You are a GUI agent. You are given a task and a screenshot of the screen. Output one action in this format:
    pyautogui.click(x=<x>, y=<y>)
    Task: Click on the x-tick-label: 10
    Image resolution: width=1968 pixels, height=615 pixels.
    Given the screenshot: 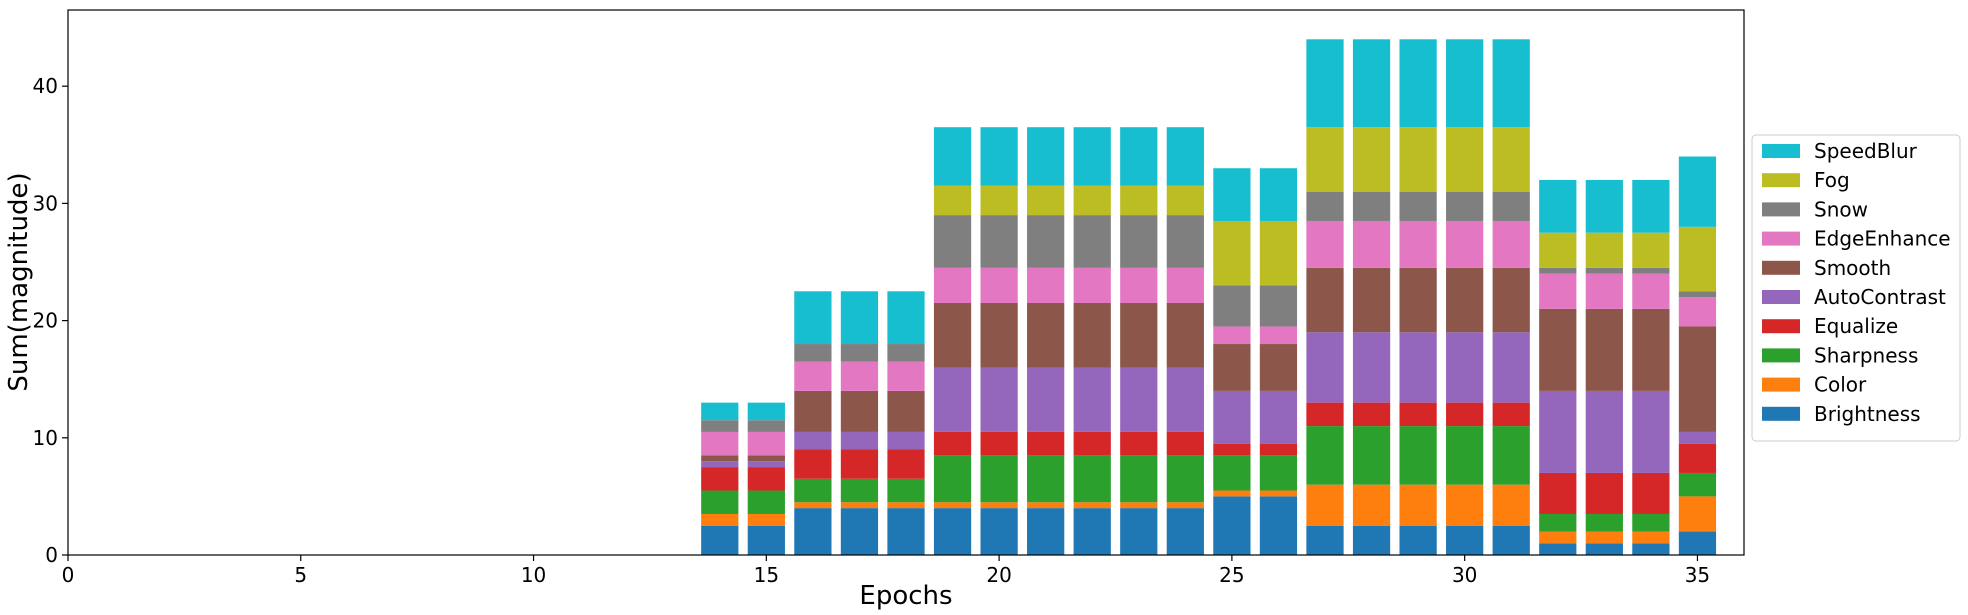 What is the action you would take?
    pyautogui.click(x=533, y=575)
    